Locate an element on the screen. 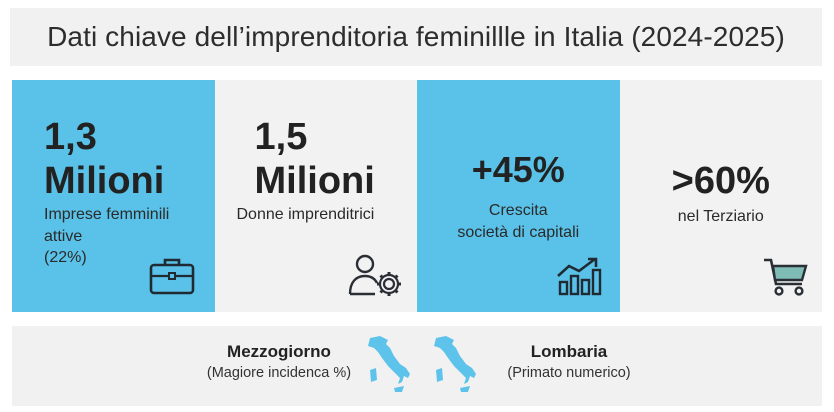 This screenshot has height=412, width=834. region-name: Mezzogiorno is located at coordinates (279, 351).